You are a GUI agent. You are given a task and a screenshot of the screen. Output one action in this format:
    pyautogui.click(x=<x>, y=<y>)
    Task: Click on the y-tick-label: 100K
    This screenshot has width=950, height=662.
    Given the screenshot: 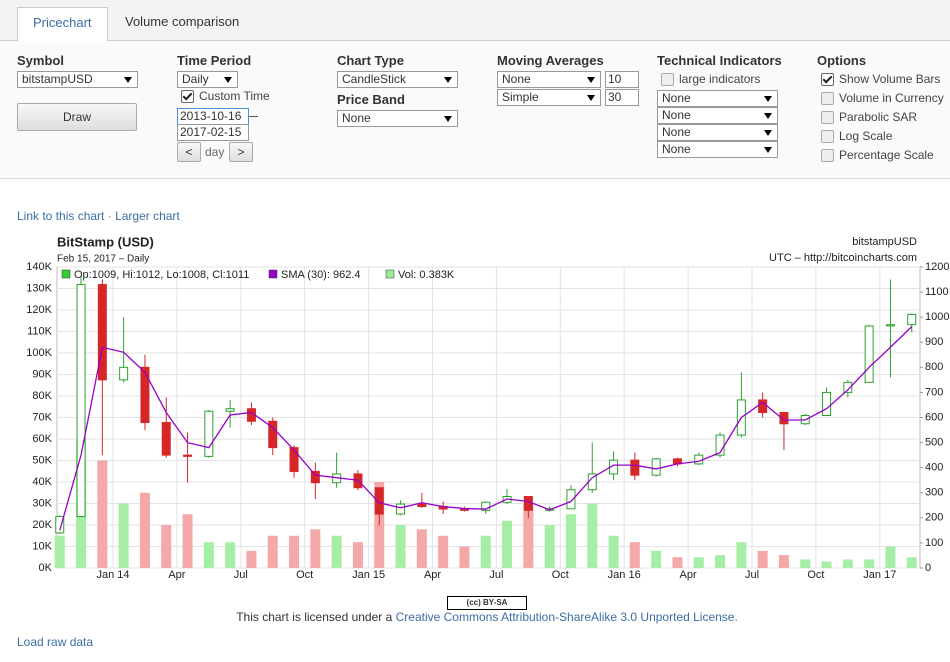 What is the action you would take?
    pyautogui.click(x=39, y=353)
    